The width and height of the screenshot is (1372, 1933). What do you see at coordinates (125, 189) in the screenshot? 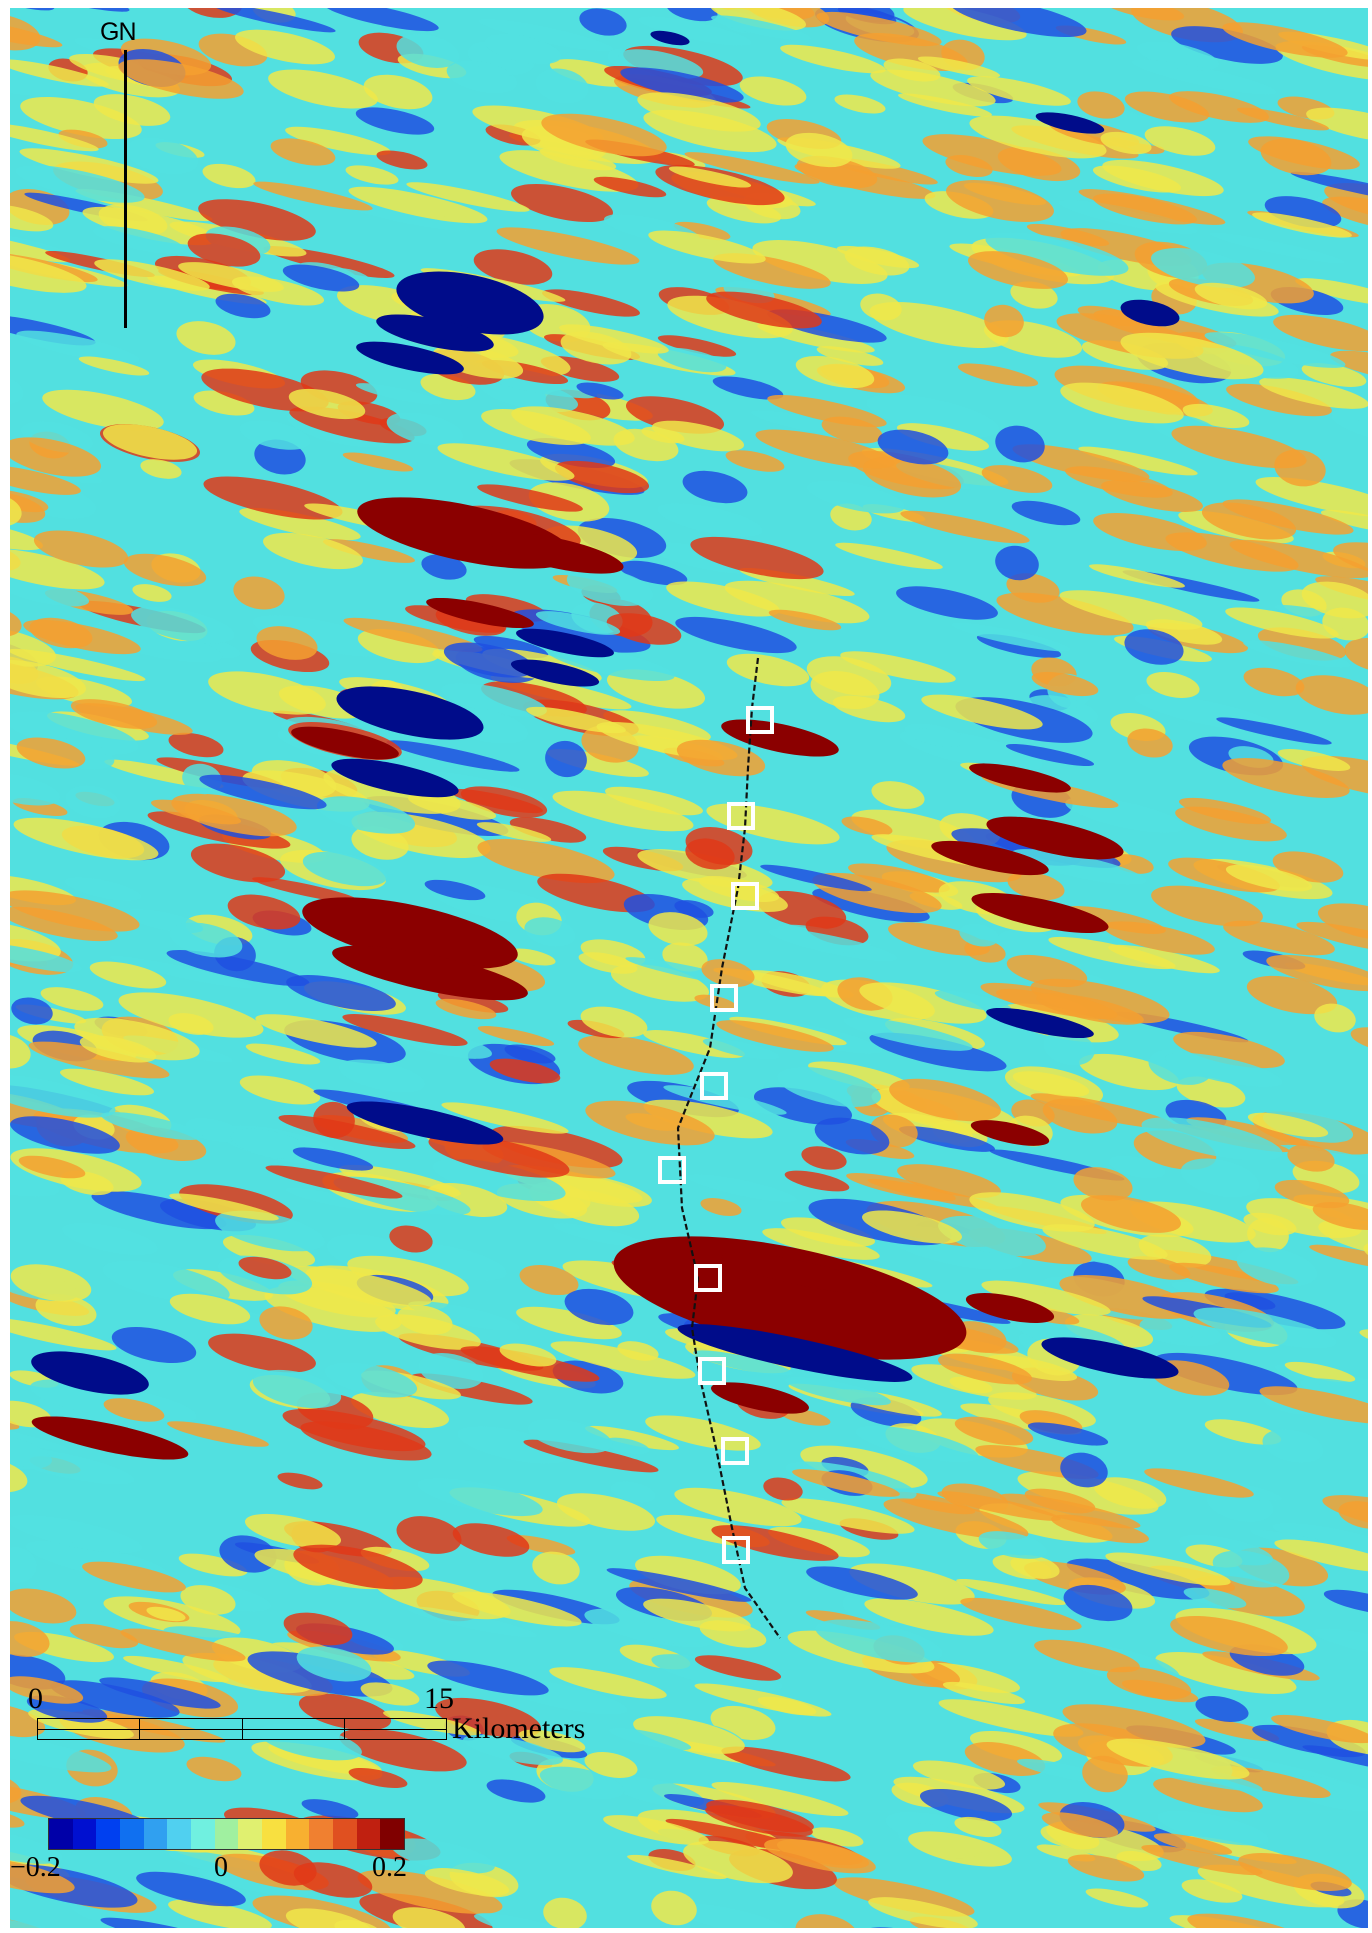
I see `north-arrow` at bounding box center [125, 189].